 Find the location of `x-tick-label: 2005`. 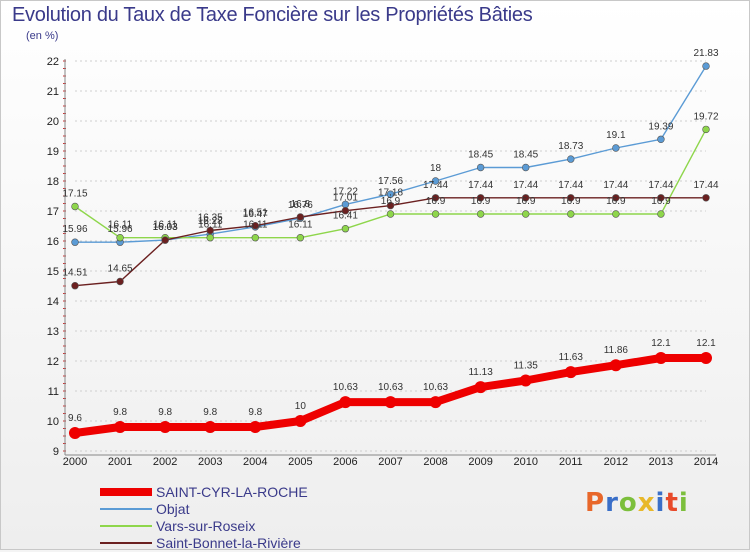

x-tick-label: 2005 is located at coordinates (300, 462).